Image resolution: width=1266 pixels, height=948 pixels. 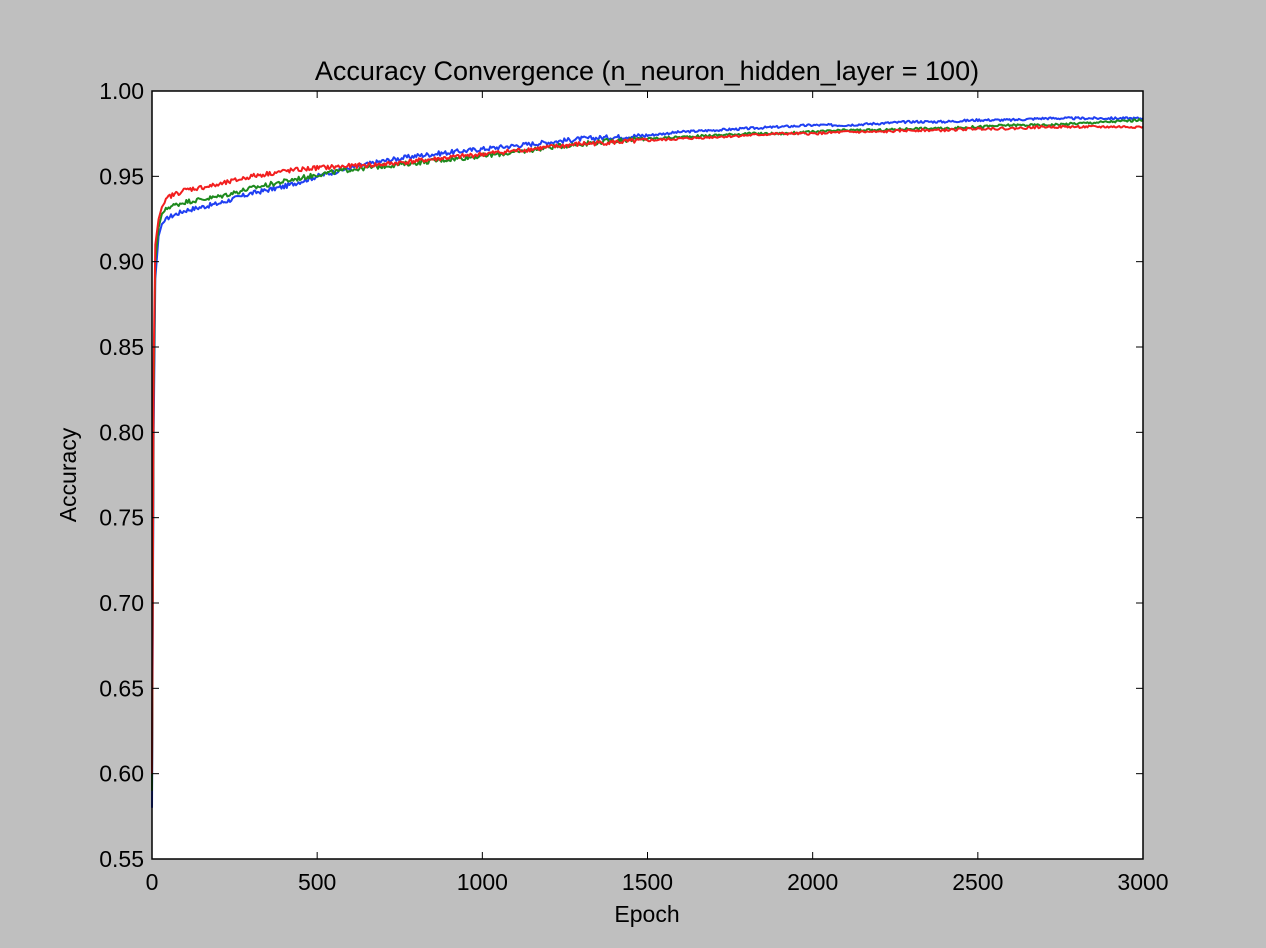 What do you see at coordinates (317, 882) in the screenshot?
I see `x-tick-label: 500` at bounding box center [317, 882].